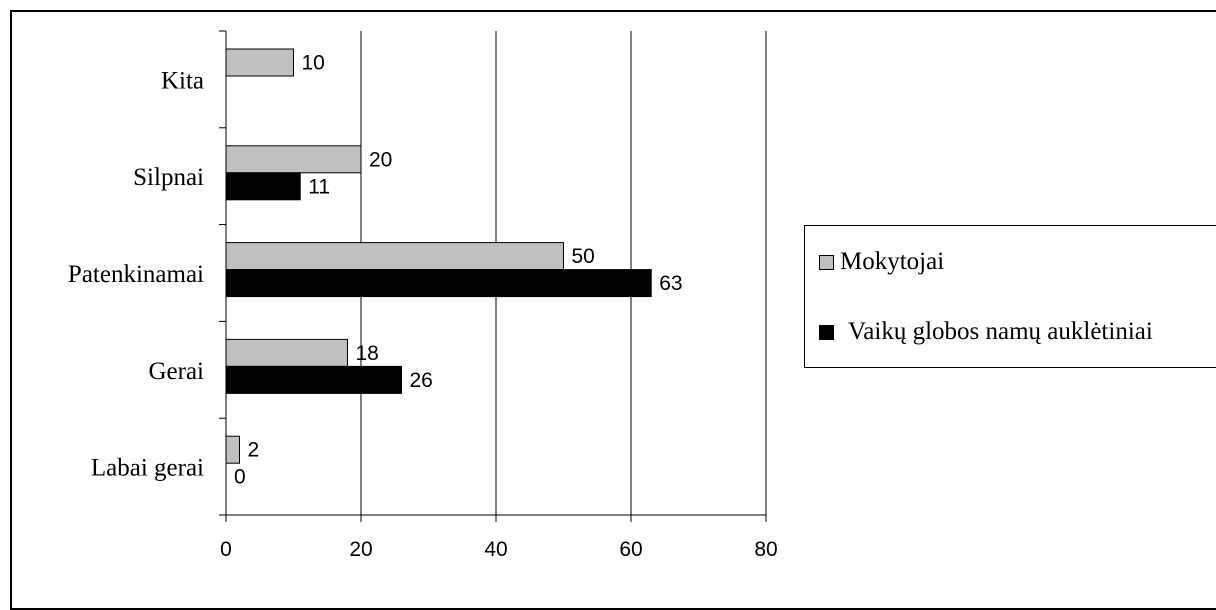 The height and width of the screenshot is (610, 1216). Describe the element at coordinates (226, 549) in the screenshot. I see `x-tick-label-0: 0` at that location.